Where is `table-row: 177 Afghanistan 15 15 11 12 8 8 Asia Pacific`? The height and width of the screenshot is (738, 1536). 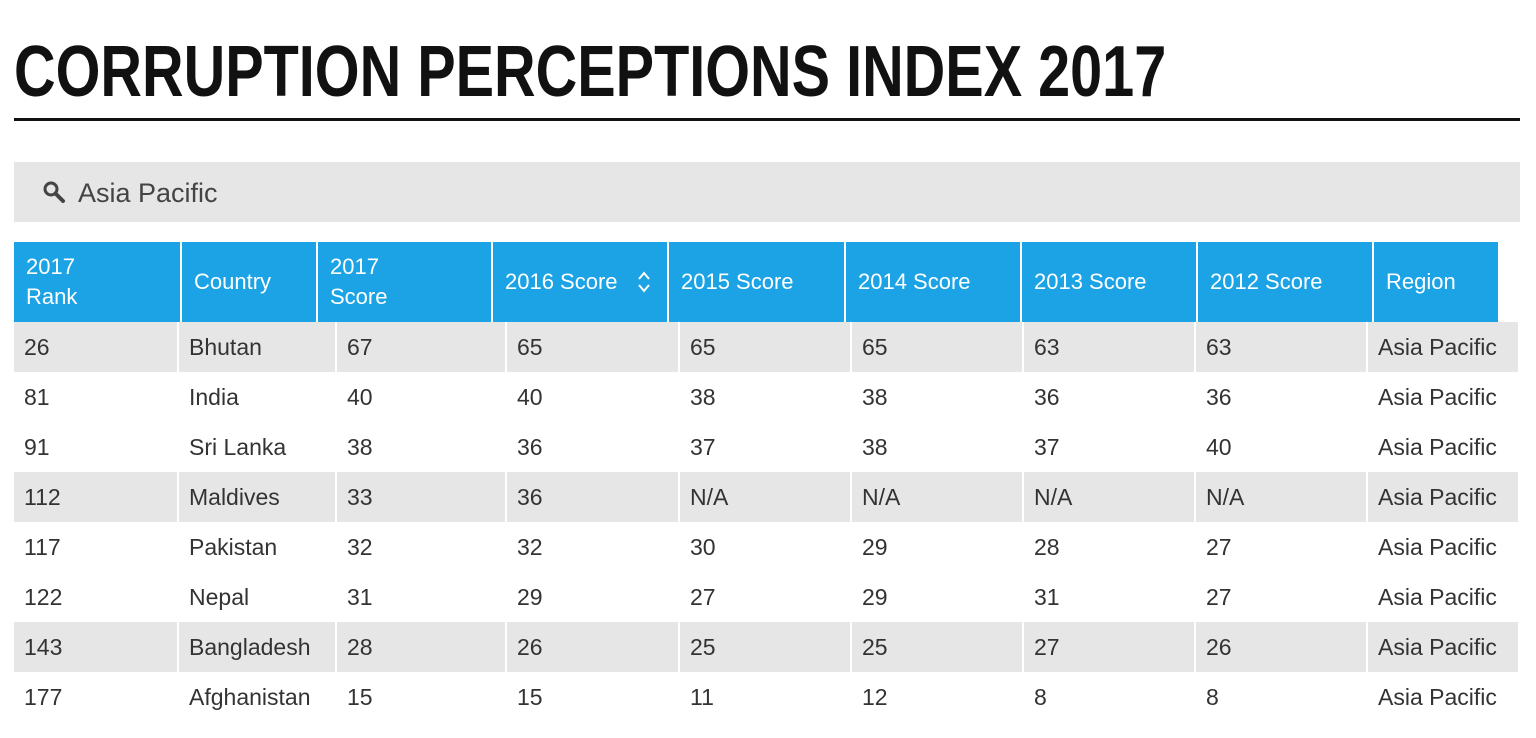 table-row: 177 Afghanistan 15 15 11 12 8 8 Asia Pacific is located at coordinates (766, 697).